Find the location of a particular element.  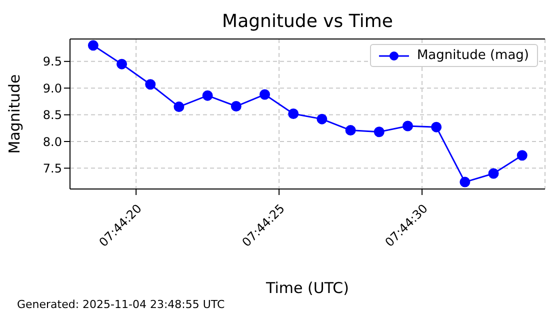

chart-title: Magnitude vs Time is located at coordinates (307, 21).